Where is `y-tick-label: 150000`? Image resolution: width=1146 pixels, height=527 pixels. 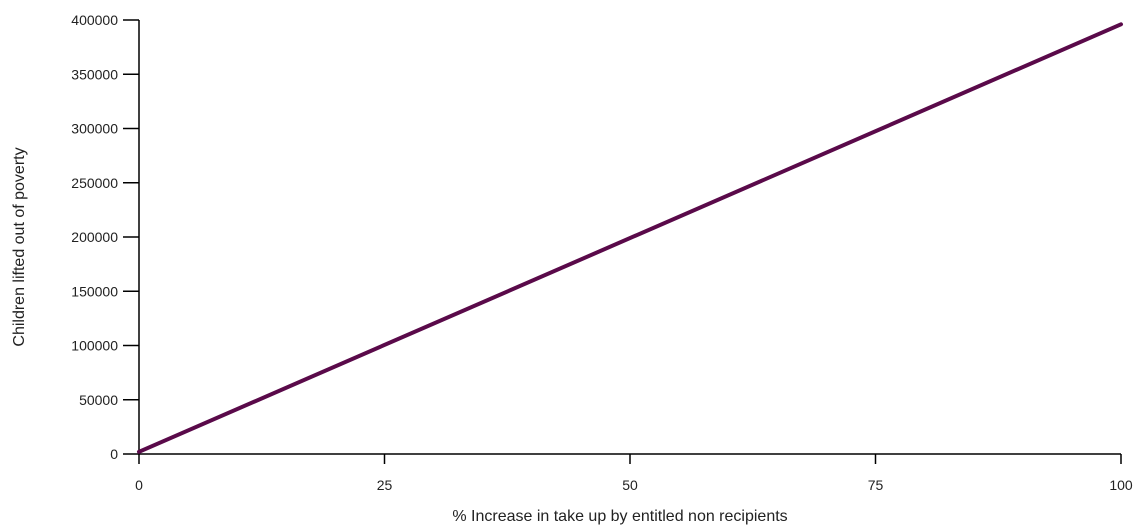
y-tick-label: 150000 is located at coordinates (94, 291).